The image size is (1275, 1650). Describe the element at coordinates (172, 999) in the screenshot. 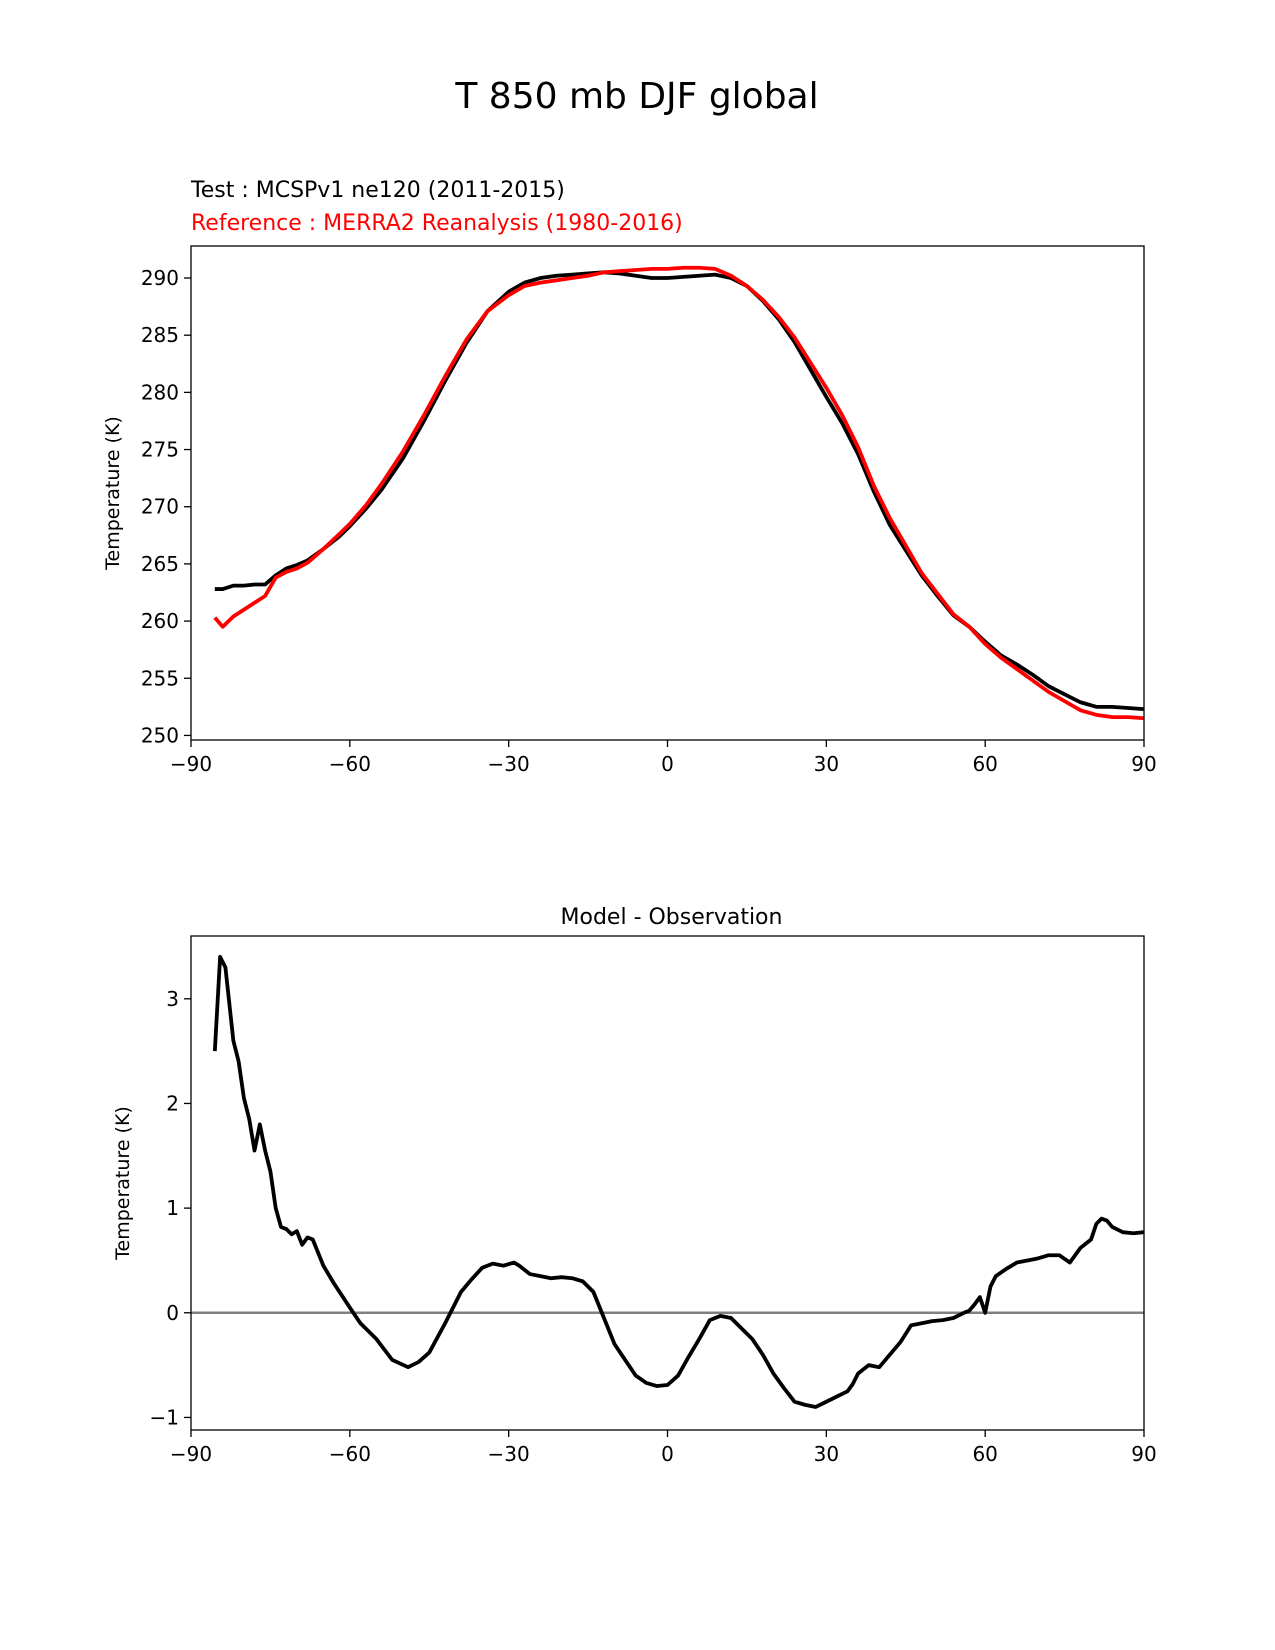

I see `y-tick-label: 3` at that location.